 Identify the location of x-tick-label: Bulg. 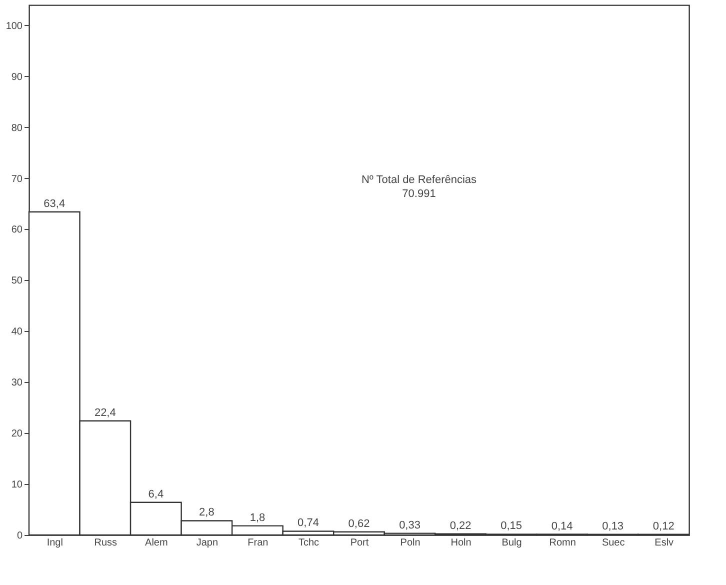
(512, 543).